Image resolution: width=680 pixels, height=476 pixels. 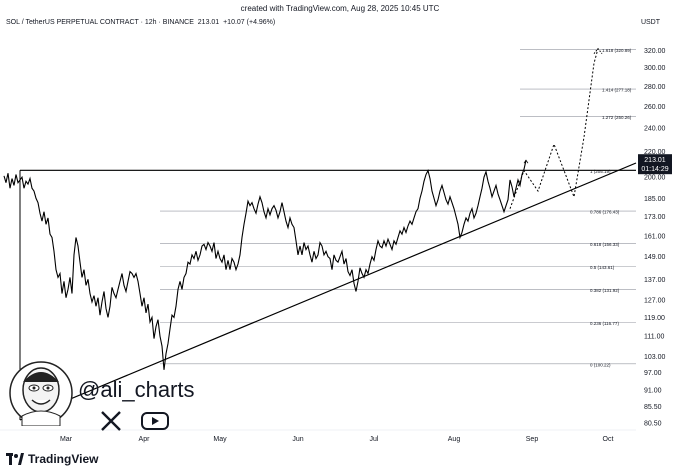 I want to click on price-badge, so click(x=655, y=164).